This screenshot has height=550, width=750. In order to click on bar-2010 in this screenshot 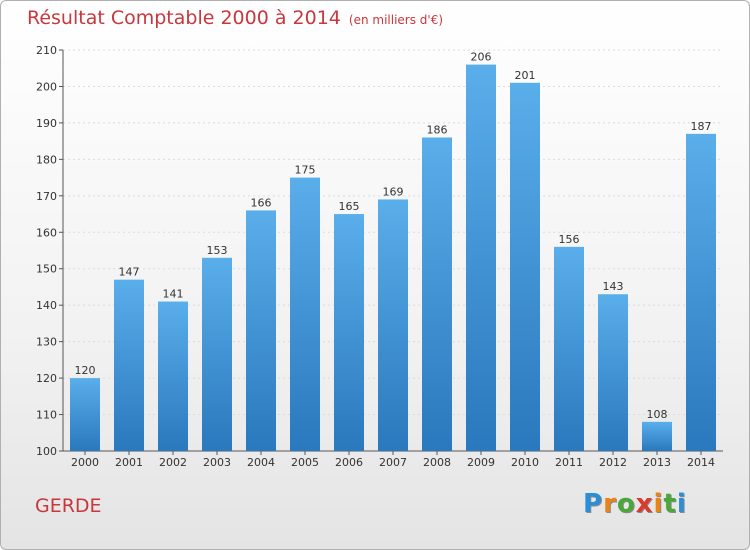, I will do `click(525, 267)`.